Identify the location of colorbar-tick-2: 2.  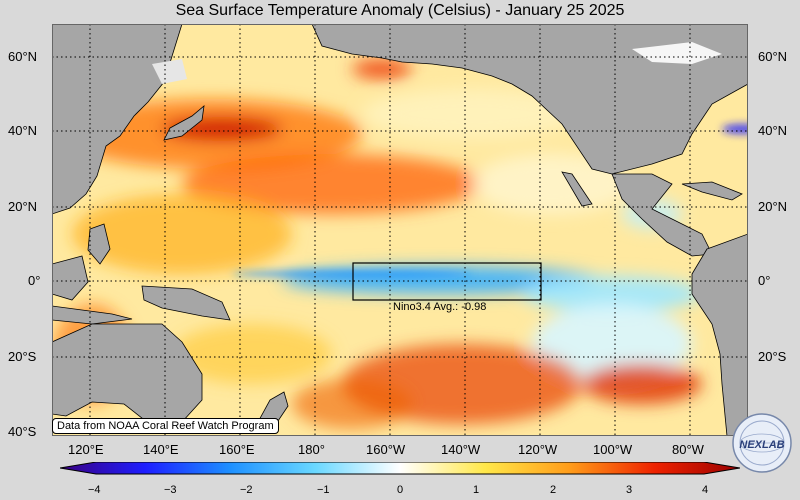
(553, 490).